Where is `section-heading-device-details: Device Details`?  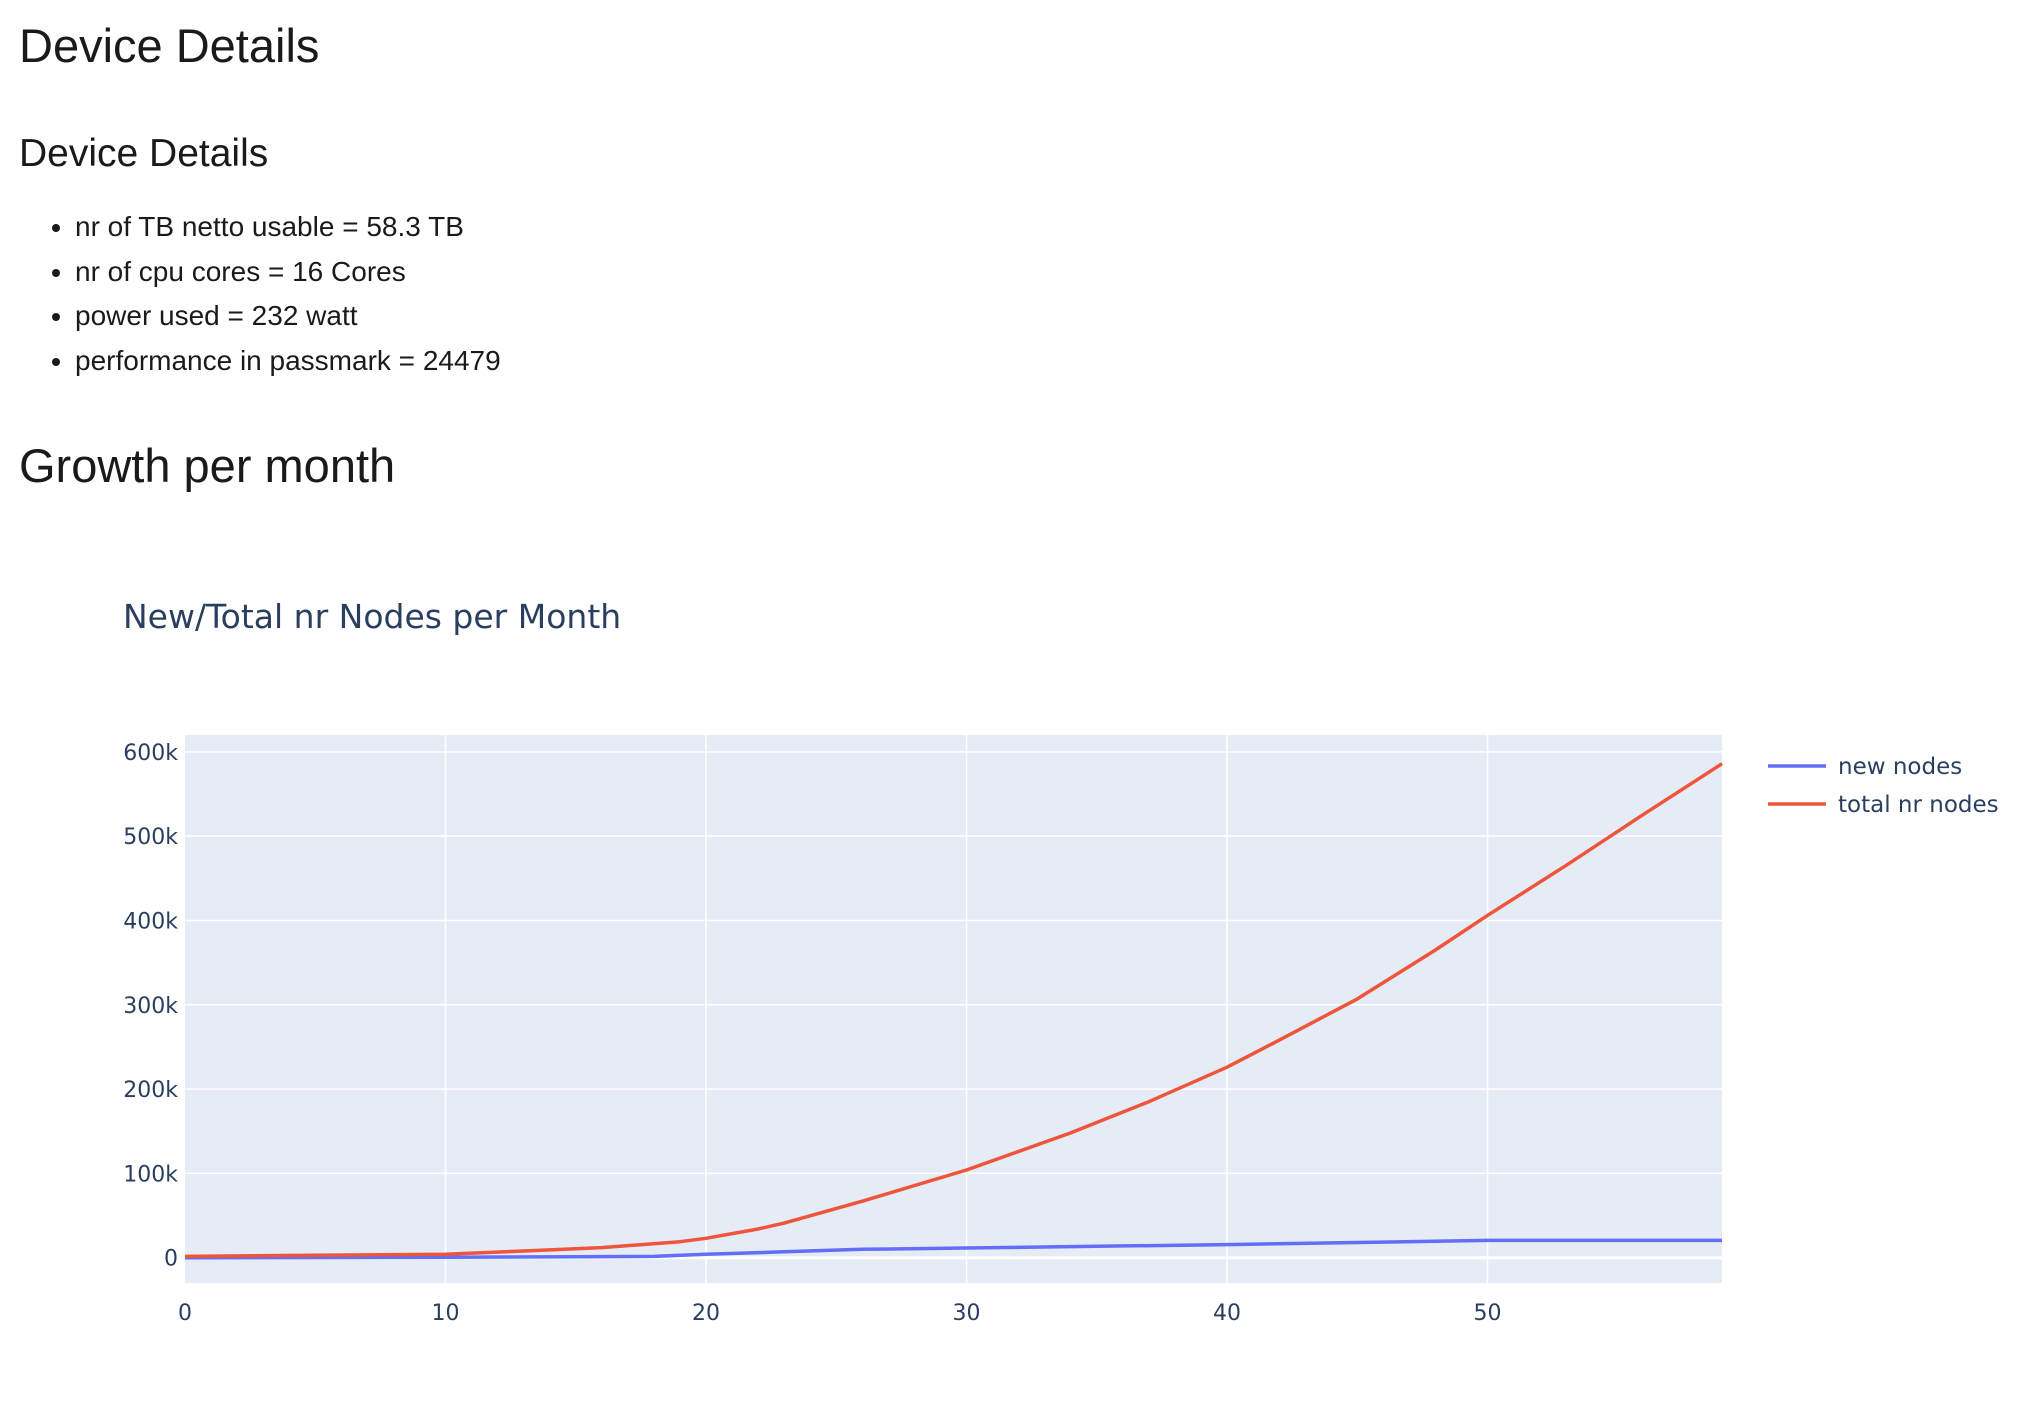 section-heading-device-details: Device Details is located at coordinates (144, 153).